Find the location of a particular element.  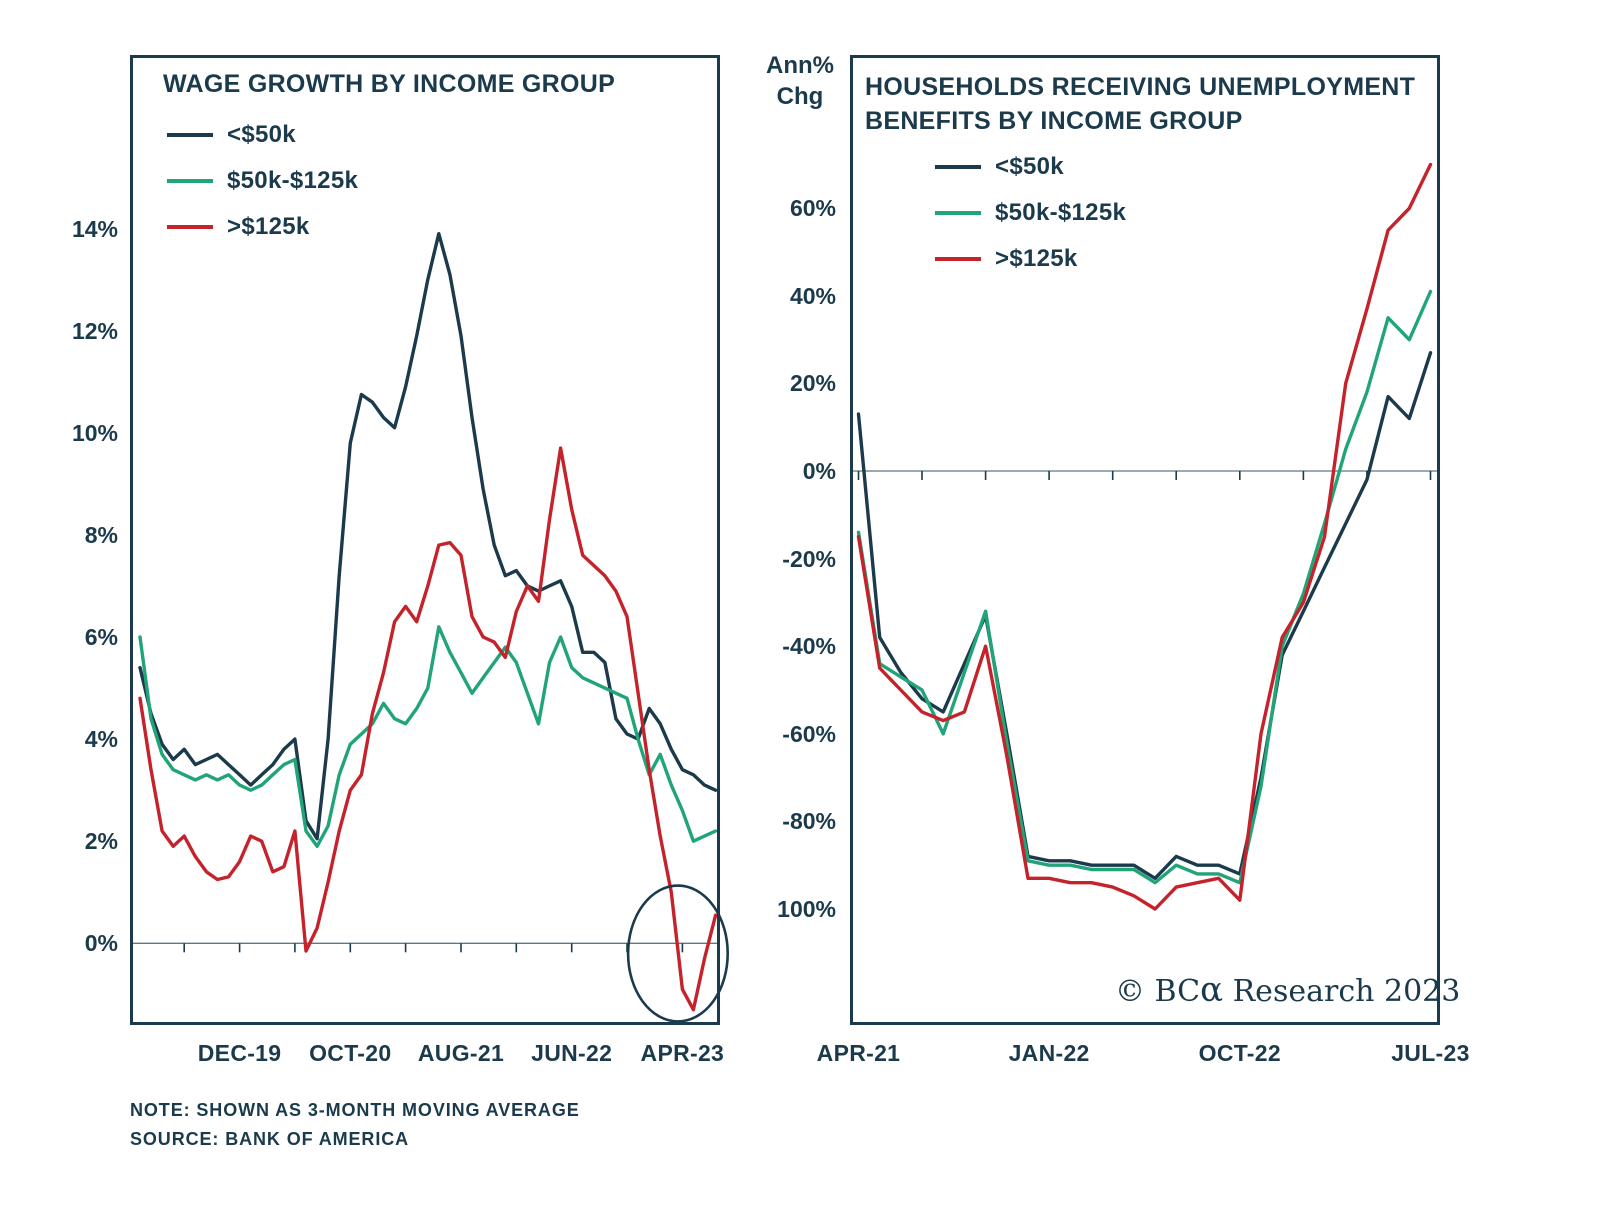

x-tick-label: APR-21 is located at coordinates (858, 1053).